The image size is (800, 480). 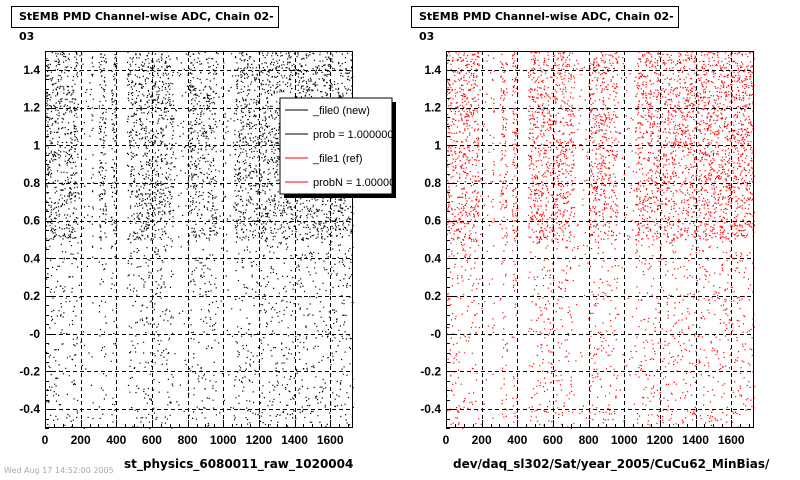 What do you see at coordinates (145, 24) in the screenshot?
I see `left-chart-title: StEMB PMD Channel-wise ADC, Chain 02-03` at bounding box center [145, 24].